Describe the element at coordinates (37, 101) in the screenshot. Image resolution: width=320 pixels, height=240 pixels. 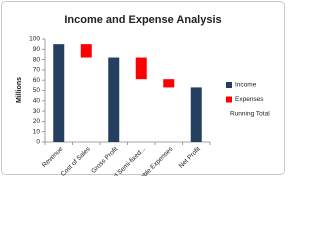
I see `y-tick-label: 40` at that location.